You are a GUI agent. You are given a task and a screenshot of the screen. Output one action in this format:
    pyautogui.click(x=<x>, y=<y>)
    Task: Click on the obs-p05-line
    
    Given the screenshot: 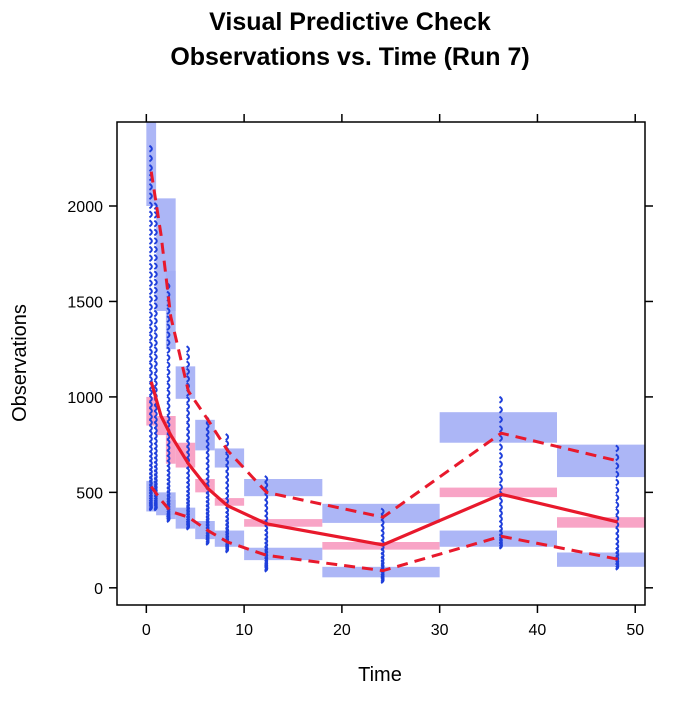 What is the action you would take?
    pyautogui.click(x=384, y=529)
    